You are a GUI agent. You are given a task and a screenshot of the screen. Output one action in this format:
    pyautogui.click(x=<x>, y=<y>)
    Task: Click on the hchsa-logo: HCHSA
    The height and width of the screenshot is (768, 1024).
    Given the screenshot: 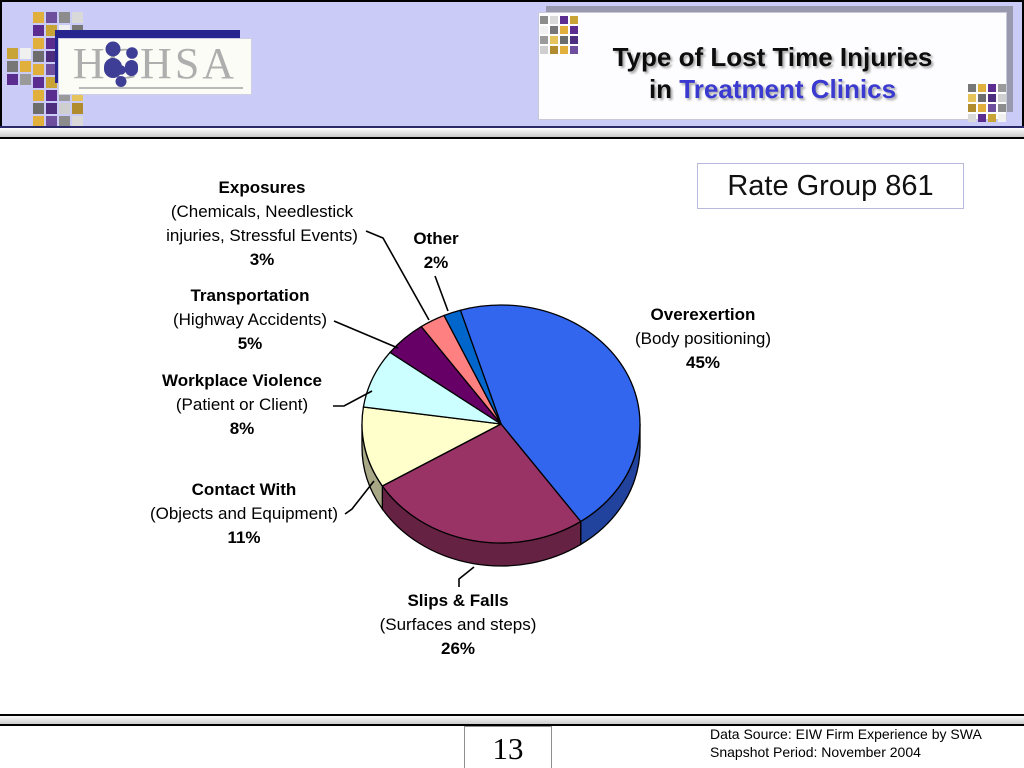 What is the action you would take?
    pyautogui.click(x=155, y=66)
    